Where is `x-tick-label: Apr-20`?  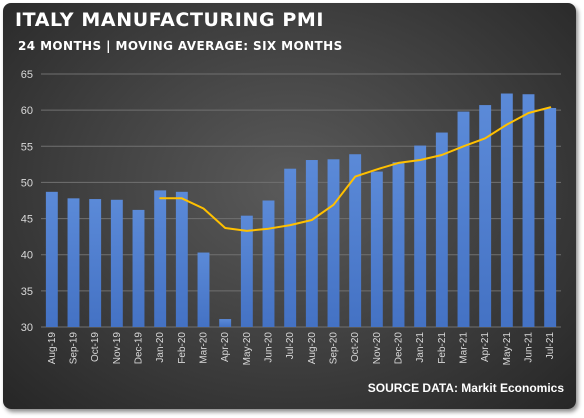
x-tick-label: Apr-20 is located at coordinates (225, 347).